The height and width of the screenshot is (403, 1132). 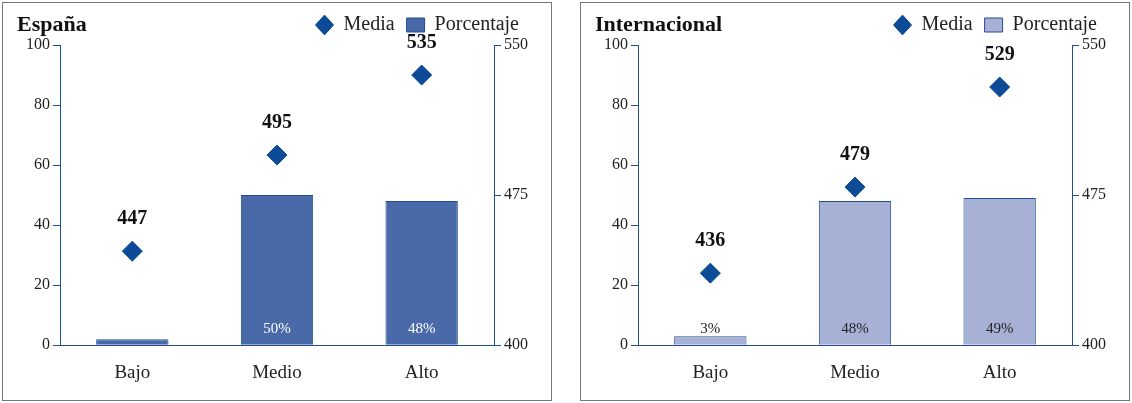 I want to click on data-label: 535, so click(x=421, y=41).